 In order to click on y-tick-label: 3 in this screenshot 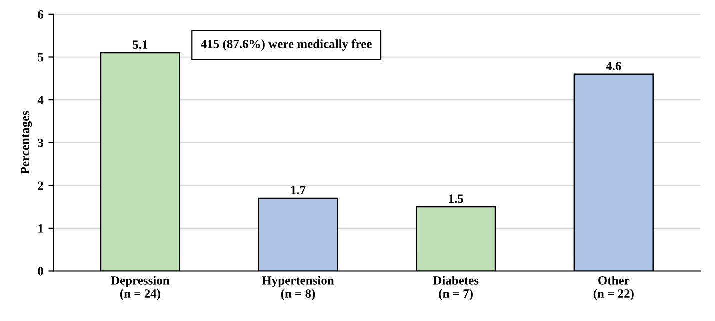, I will do `click(41, 143)`.